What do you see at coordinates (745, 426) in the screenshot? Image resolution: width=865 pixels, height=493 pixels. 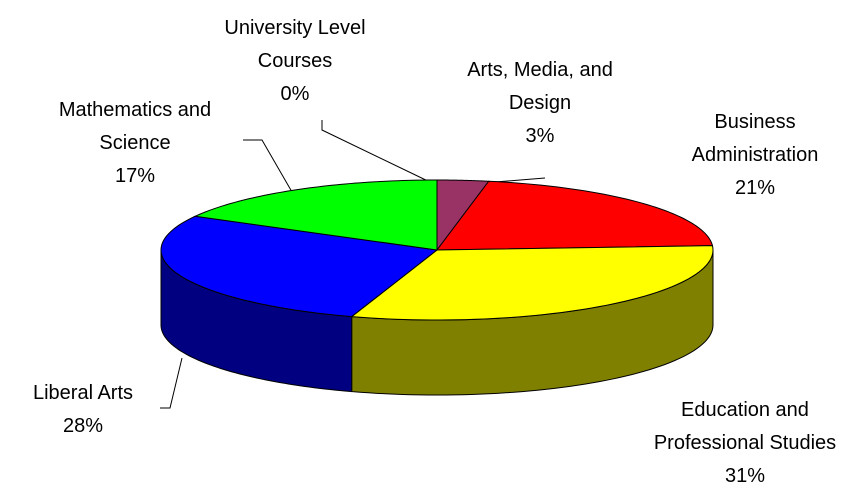 I see `category-label: Education and Professional Studies` at bounding box center [745, 426].